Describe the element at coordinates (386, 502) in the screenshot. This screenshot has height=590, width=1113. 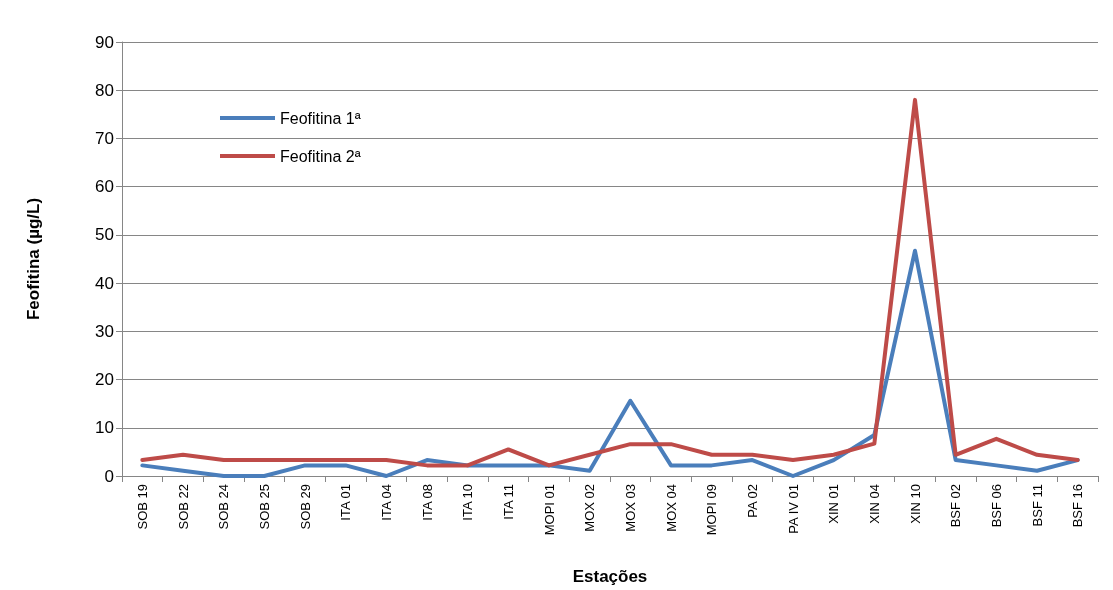
I see `x-tick-label: ITA 04` at that location.